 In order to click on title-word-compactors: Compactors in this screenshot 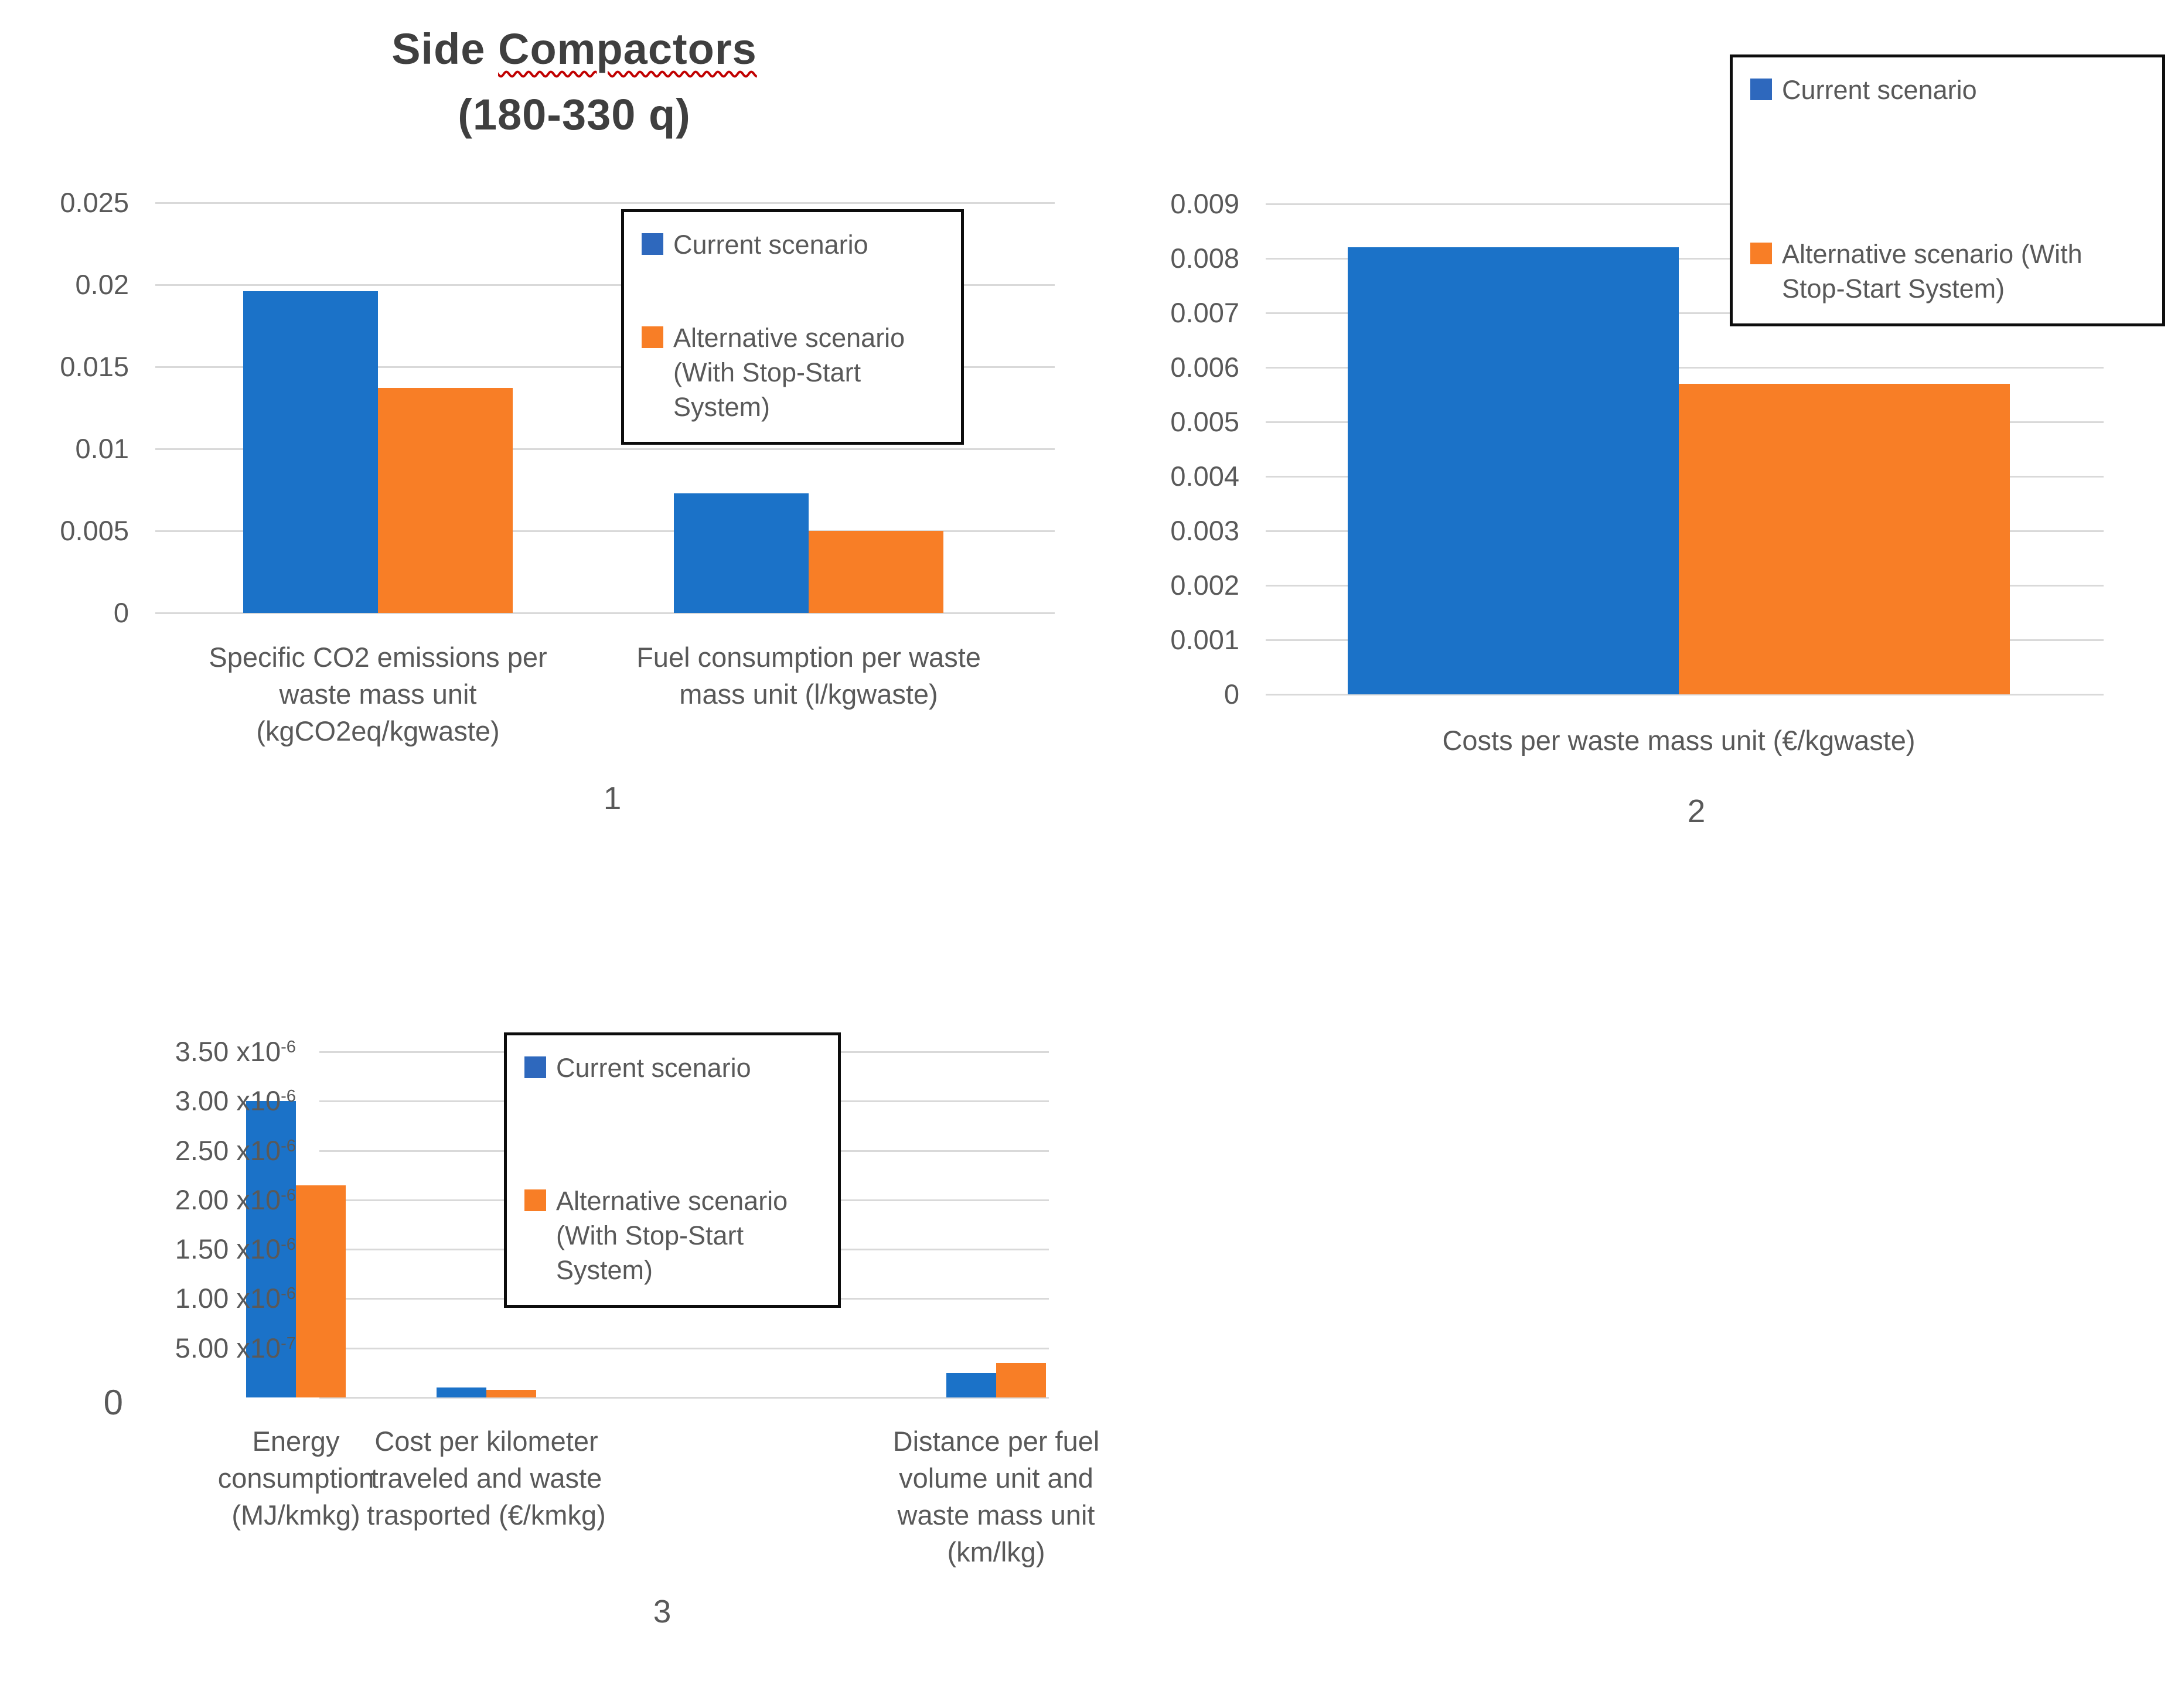, I will do `click(627, 49)`.